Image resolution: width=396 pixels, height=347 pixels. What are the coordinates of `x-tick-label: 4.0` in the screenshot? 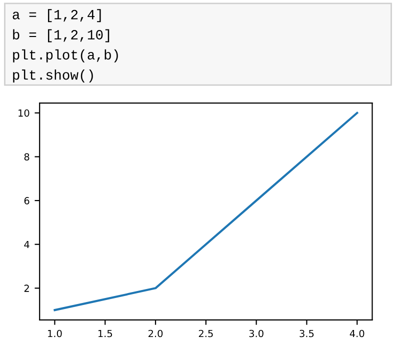 It's located at (357, 334).